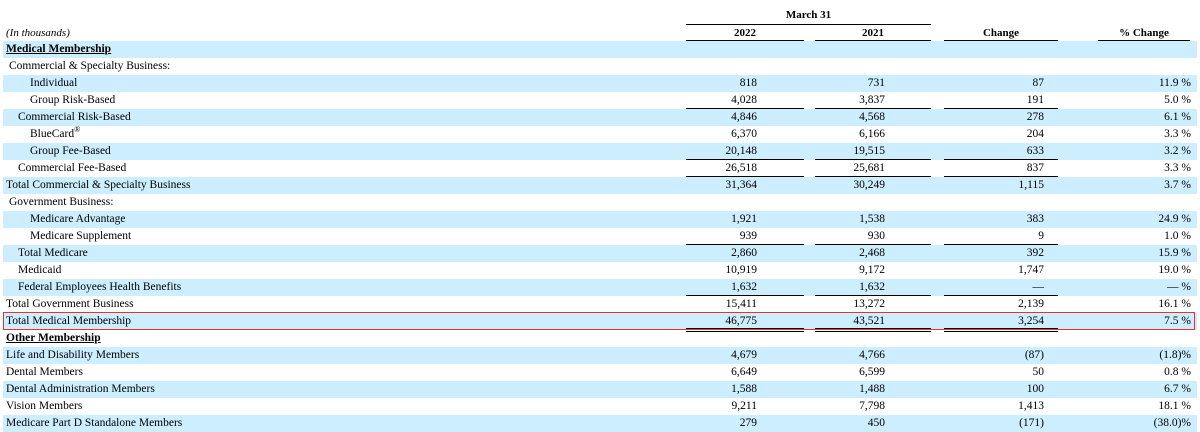 This screenshot has height=432, width=1200. Describe the element at coordinates (1041, 236) in the screenshot. I see `value-change: 9` at that location.